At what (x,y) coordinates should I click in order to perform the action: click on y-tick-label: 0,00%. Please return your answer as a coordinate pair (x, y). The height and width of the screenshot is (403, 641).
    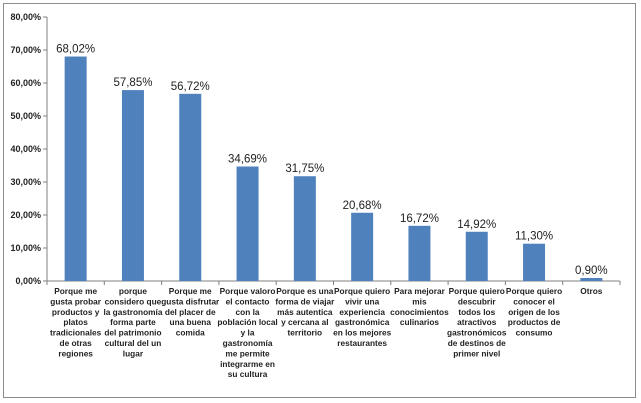
    Looking at the image, I should click on (28, 281).